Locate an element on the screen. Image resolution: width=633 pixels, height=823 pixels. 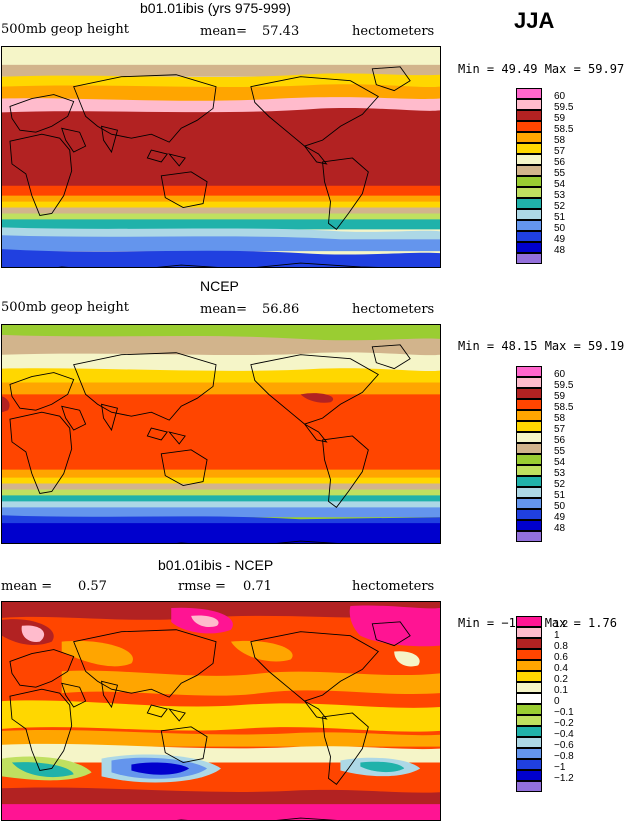
panel3-rmse-value: 0.71 is located at coordinates (257, 586).